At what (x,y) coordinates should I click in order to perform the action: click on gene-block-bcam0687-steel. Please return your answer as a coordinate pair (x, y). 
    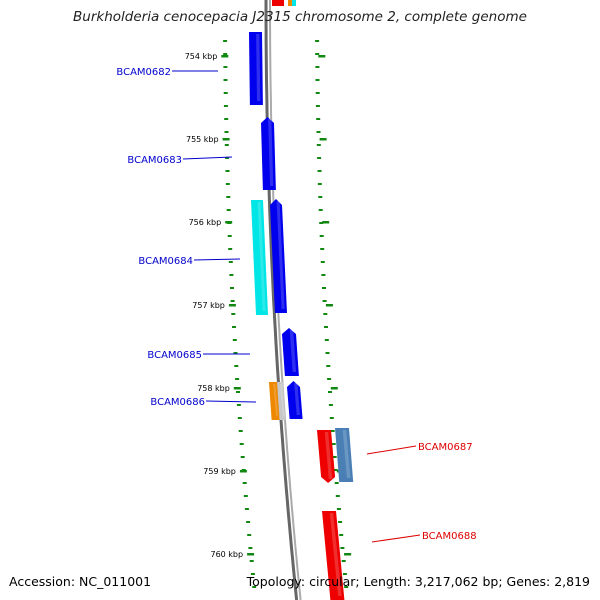
    Looking at the image, I should click on (344, 455).